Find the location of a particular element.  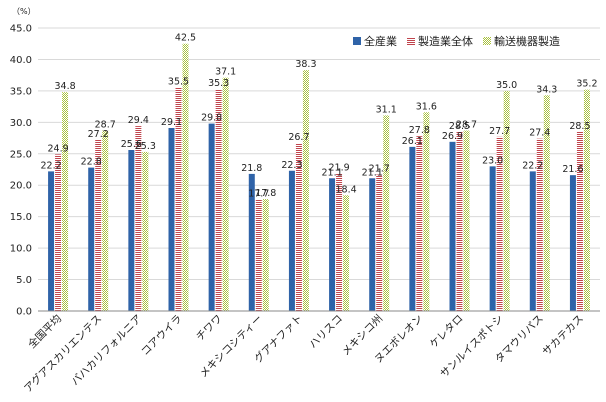

x-tick-label: サカテカス is located at coordinates (563, 336).